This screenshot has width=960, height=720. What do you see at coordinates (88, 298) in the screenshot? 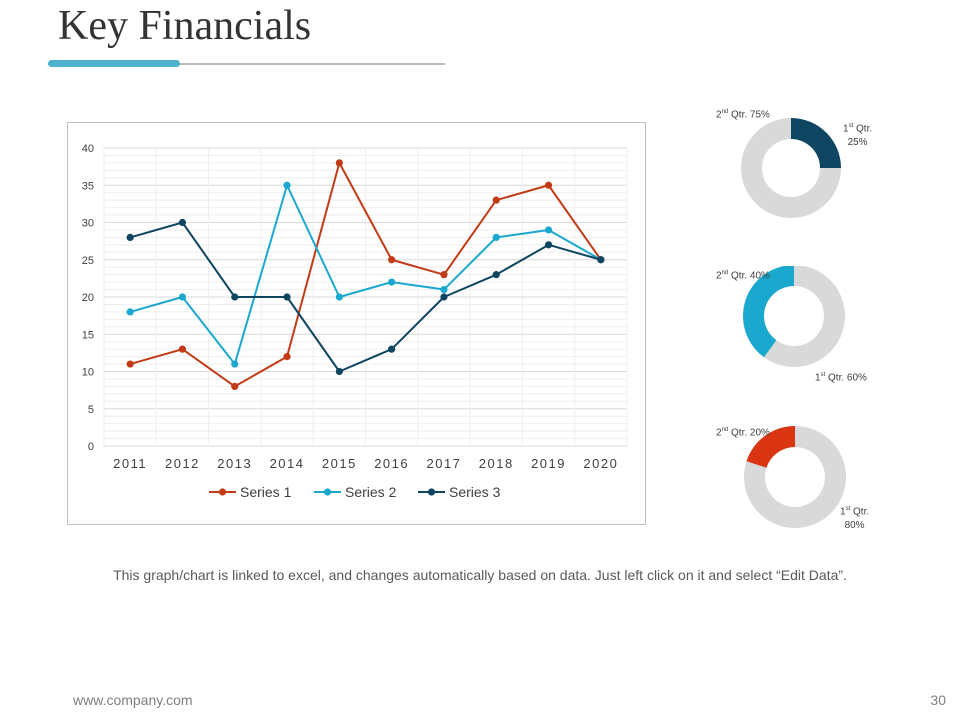
I see `y-tick-label: 20` at bounding box center [88, 298].